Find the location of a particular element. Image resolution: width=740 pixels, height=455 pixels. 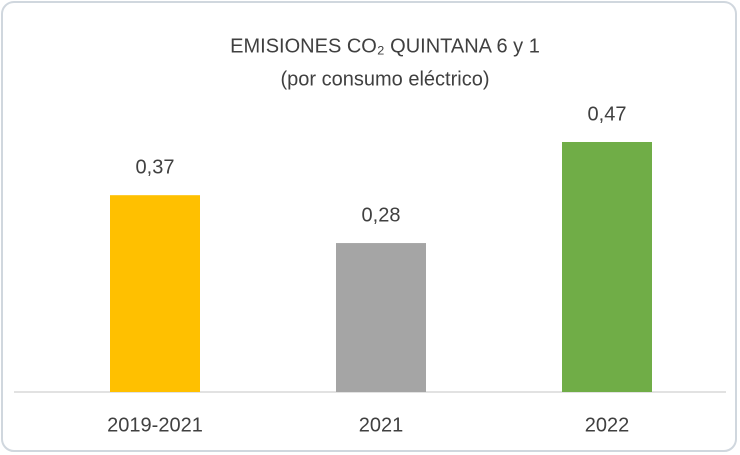

chart-subtitle: (por consumo eléctrico) is located at coordinates (385, 79).